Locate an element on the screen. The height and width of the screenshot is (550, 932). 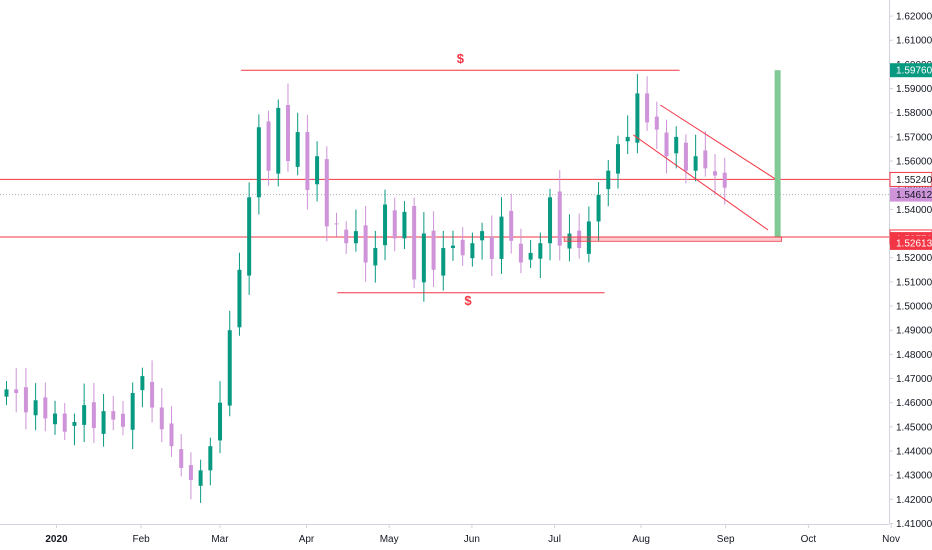
price-tick-label: 1.41000 is located at coordinates (914, 524).